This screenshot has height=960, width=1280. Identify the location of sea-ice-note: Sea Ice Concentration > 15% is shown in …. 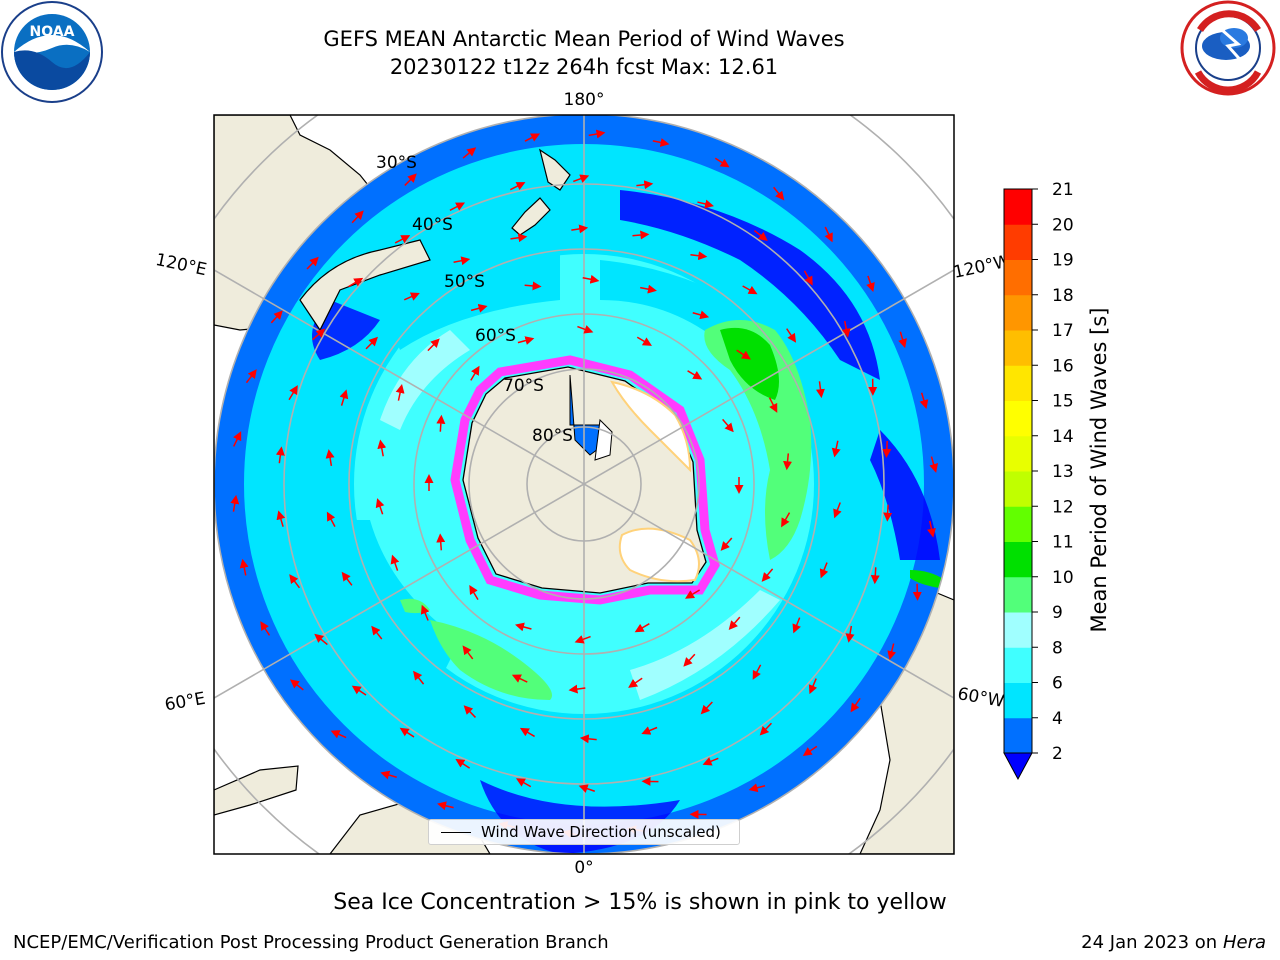
(640, 902).